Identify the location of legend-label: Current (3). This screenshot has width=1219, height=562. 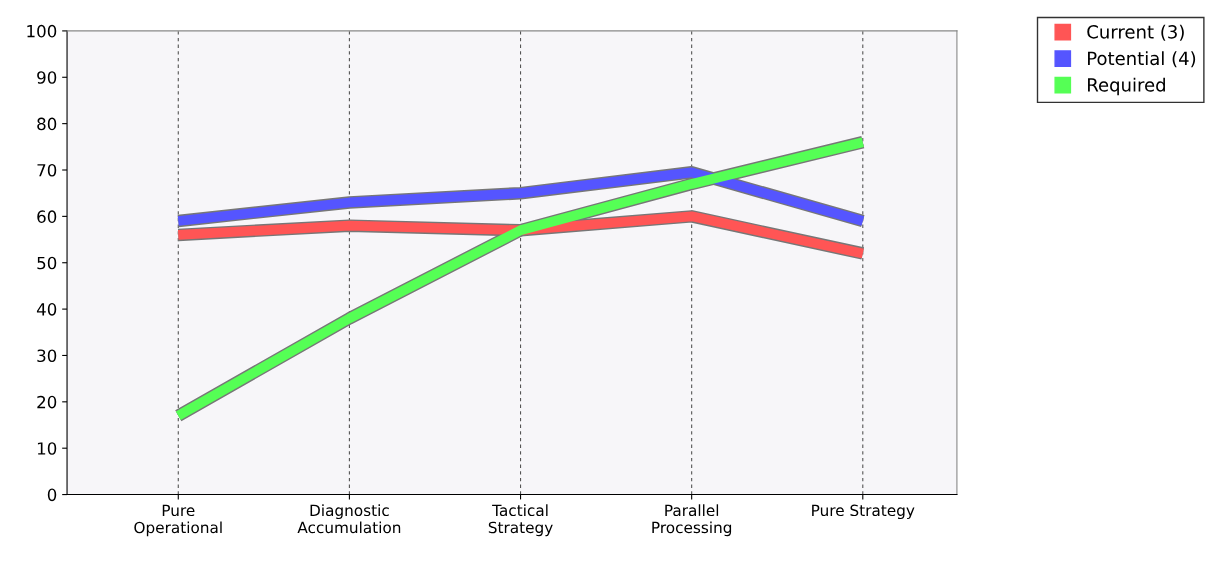
(1135, 32).